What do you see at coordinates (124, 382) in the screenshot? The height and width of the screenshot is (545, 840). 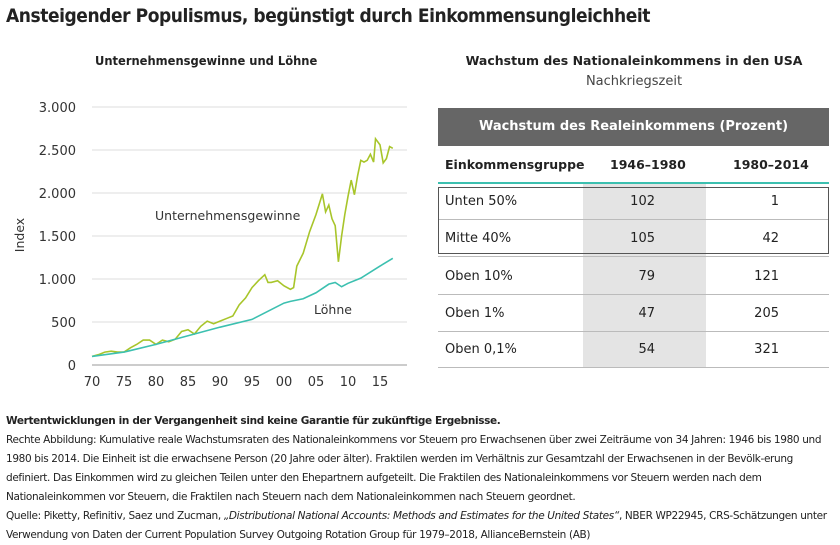 I see `x-tick-label: 75` at bounding box center [124, 382].